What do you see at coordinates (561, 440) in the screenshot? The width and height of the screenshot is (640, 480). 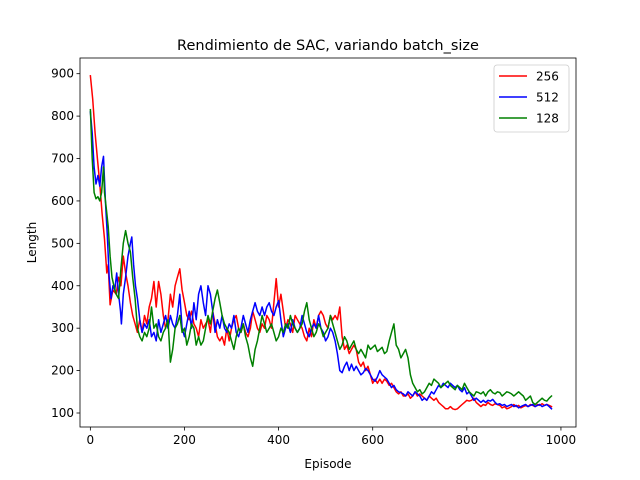 I see `x-tick-label: 1000` at bounding box center [561, 440].